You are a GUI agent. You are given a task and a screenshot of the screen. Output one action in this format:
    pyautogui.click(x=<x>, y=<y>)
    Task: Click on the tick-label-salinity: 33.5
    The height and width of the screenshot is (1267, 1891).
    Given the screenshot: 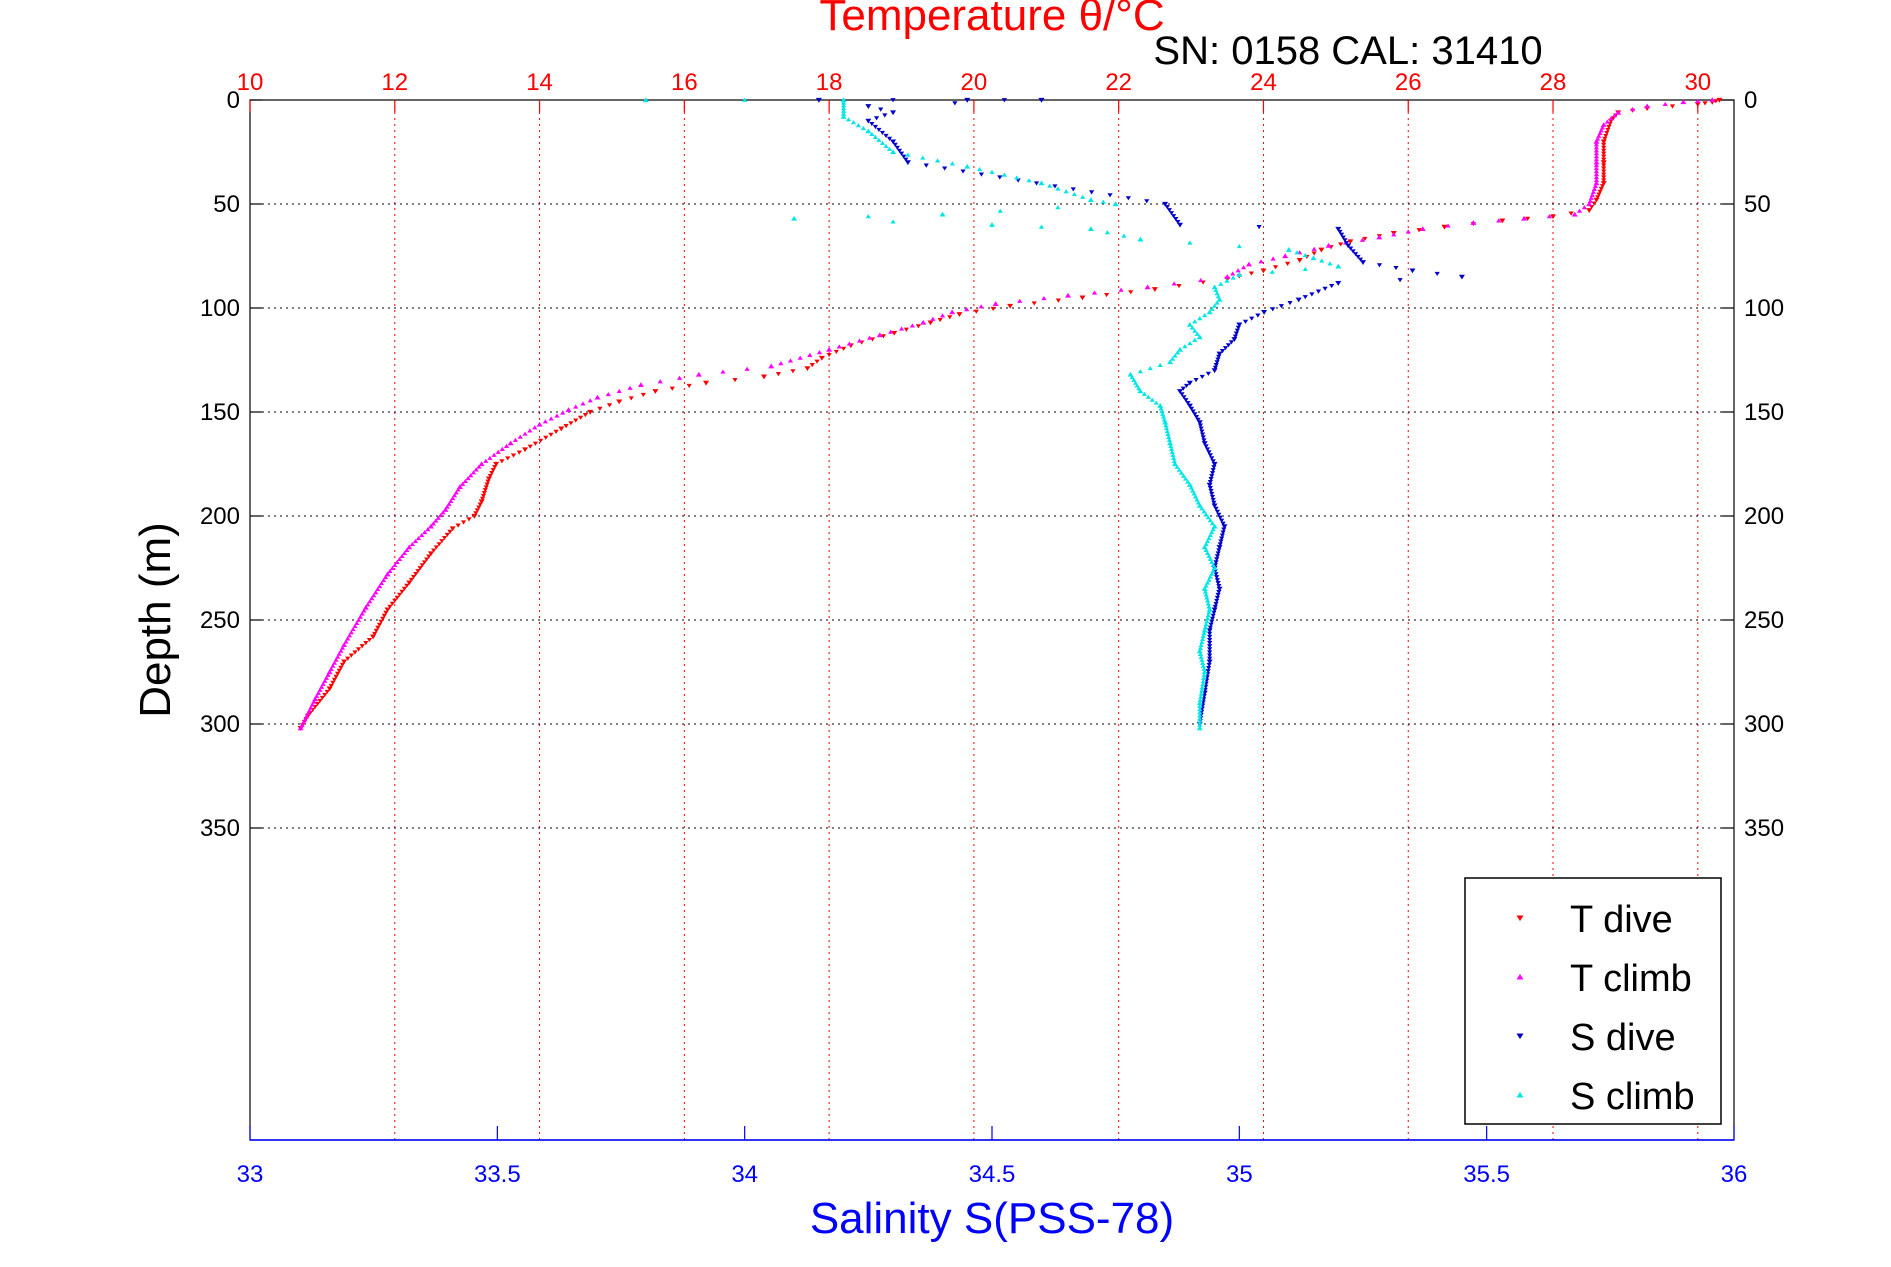 What is the action you would take?
    pyautogui.click(x=497, y=1174)
    